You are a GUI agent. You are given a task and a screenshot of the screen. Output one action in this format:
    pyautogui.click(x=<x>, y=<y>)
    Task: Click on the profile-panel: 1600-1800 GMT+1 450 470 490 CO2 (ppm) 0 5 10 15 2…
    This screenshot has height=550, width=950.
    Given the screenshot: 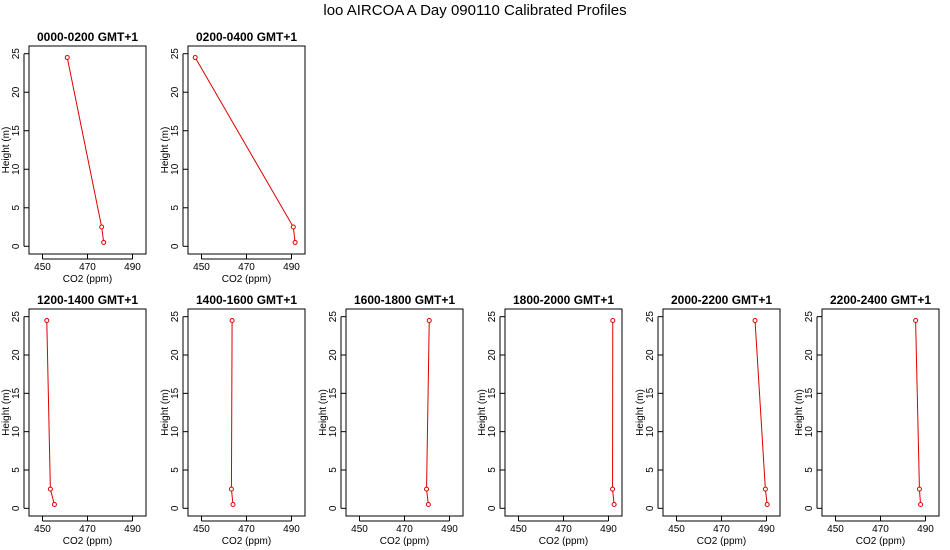 What is the action you would take?
    pyautogui.click(x=391, y=420)
    